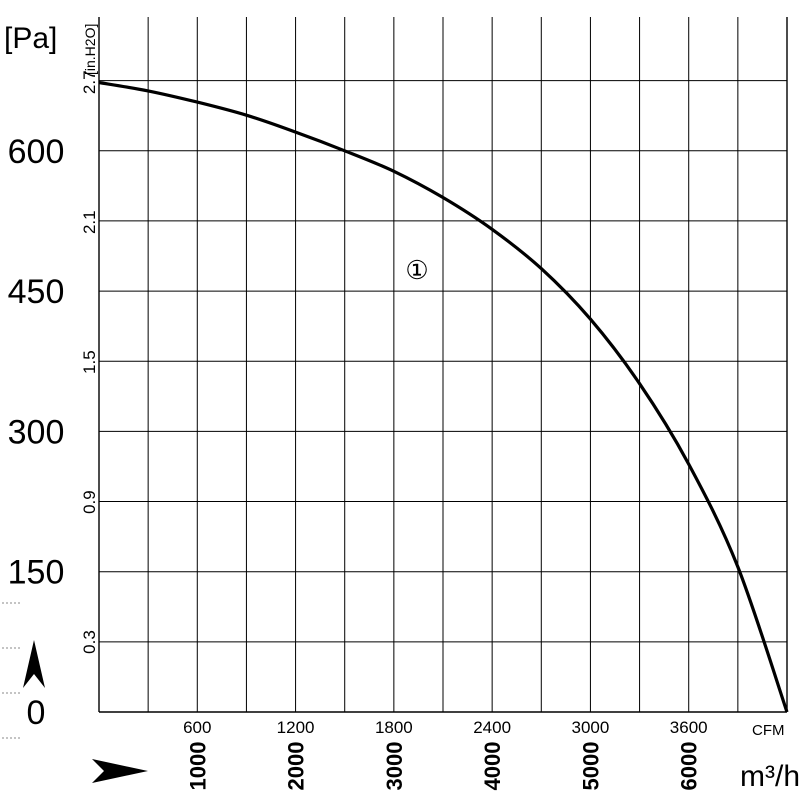 The width and height of the screenshot is (800, 800). Describe the element at coordinates (394, 727) in the screenshot. I see `cfm-tick-label: 1800` at that location.